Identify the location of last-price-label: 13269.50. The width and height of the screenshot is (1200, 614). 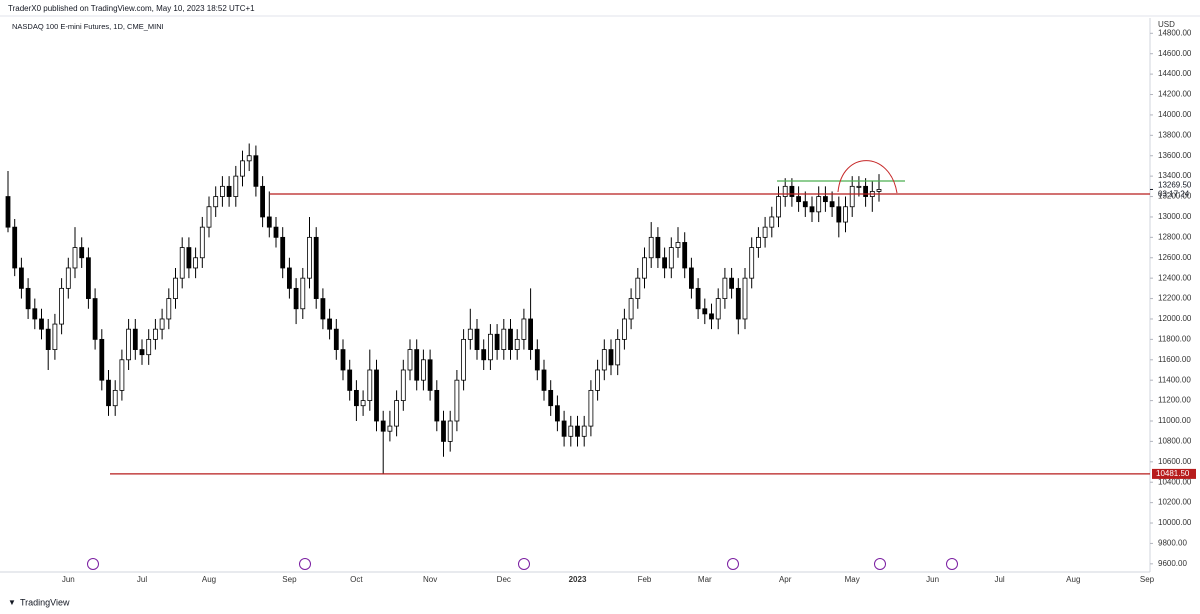
(1175, 185).